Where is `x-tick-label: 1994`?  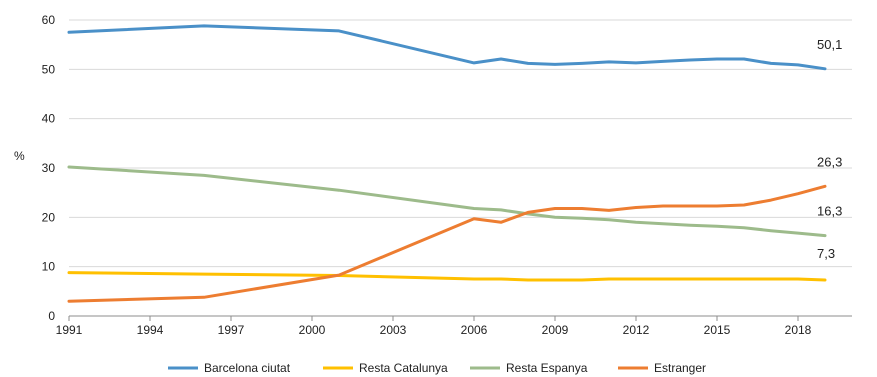 x-tick-label: 1994 is located at coordinates (150, 330).